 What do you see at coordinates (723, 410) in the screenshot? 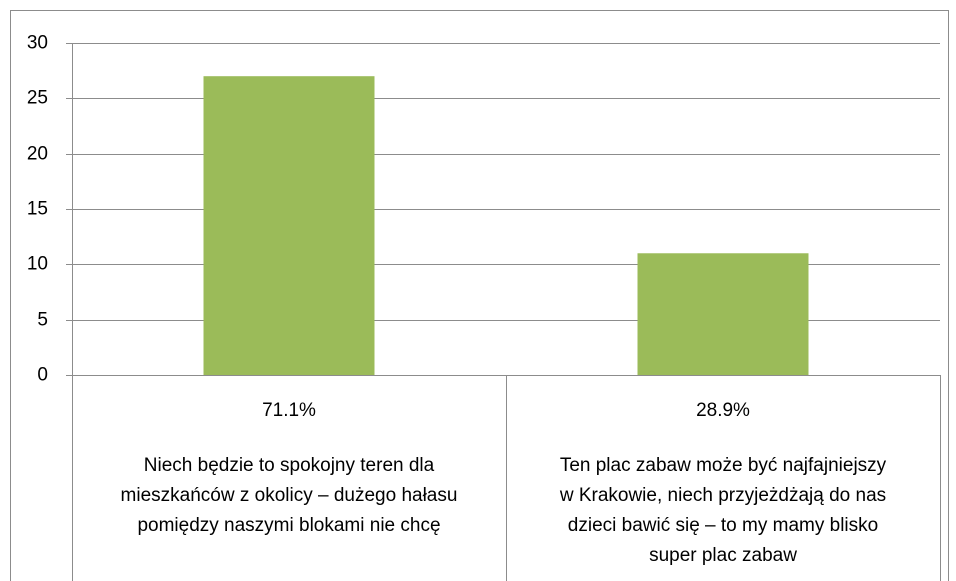
I see `share-label: 28.9%` at bounding box center [723, 410].